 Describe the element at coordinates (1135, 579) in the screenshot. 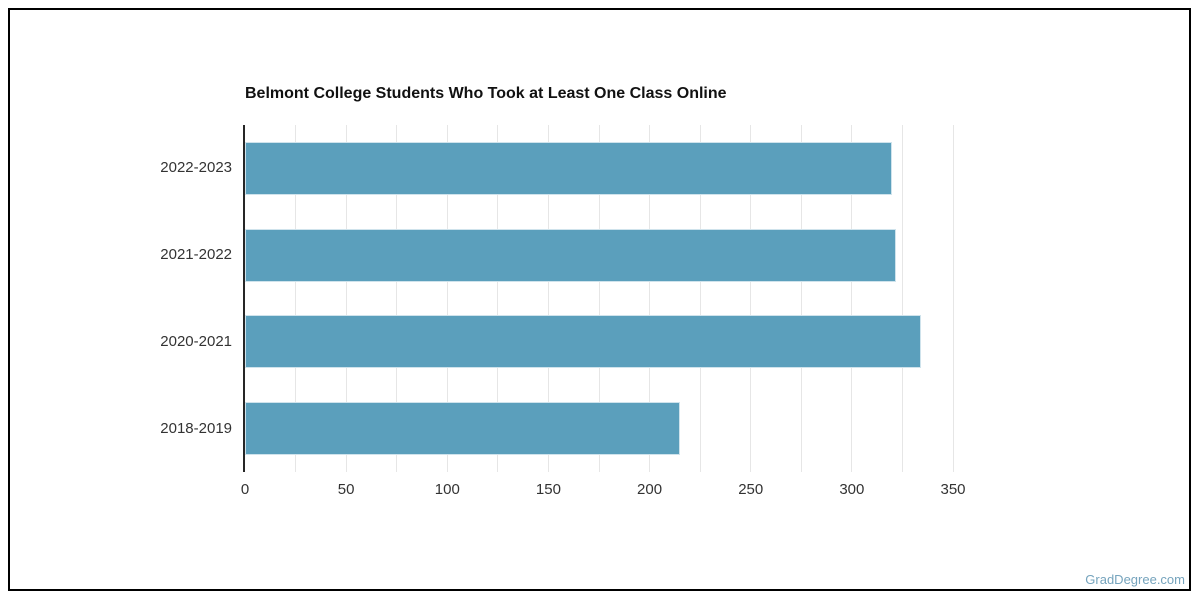

I see `watermark-link: GradDegree.com` at that location.